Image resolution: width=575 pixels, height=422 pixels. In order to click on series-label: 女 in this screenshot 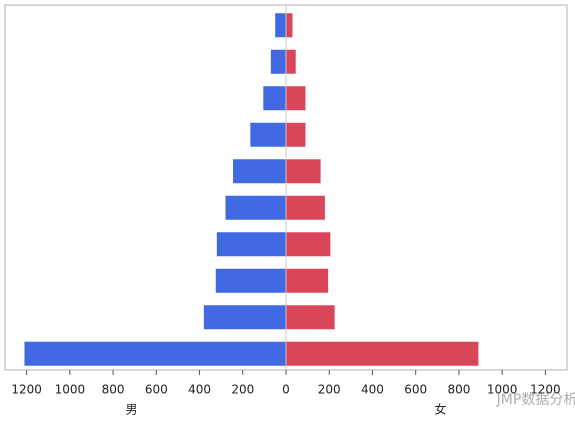, I will do `click(441, 409)`.